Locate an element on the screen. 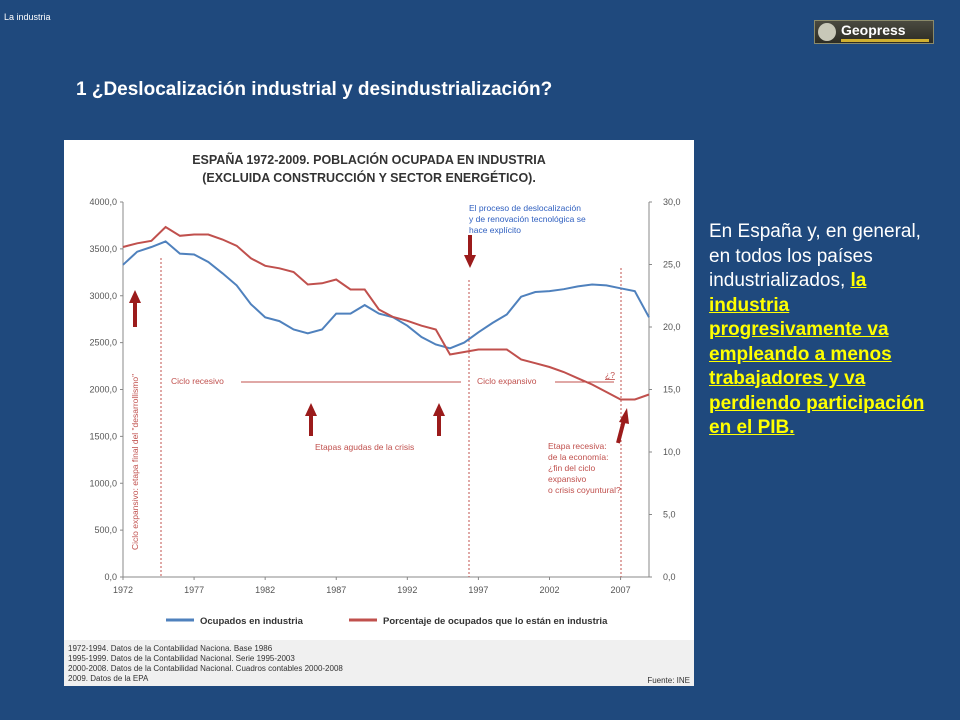 This screenshot has height=720, width=960. x-tick-label: 1972 is located at coordinates (123, 590).